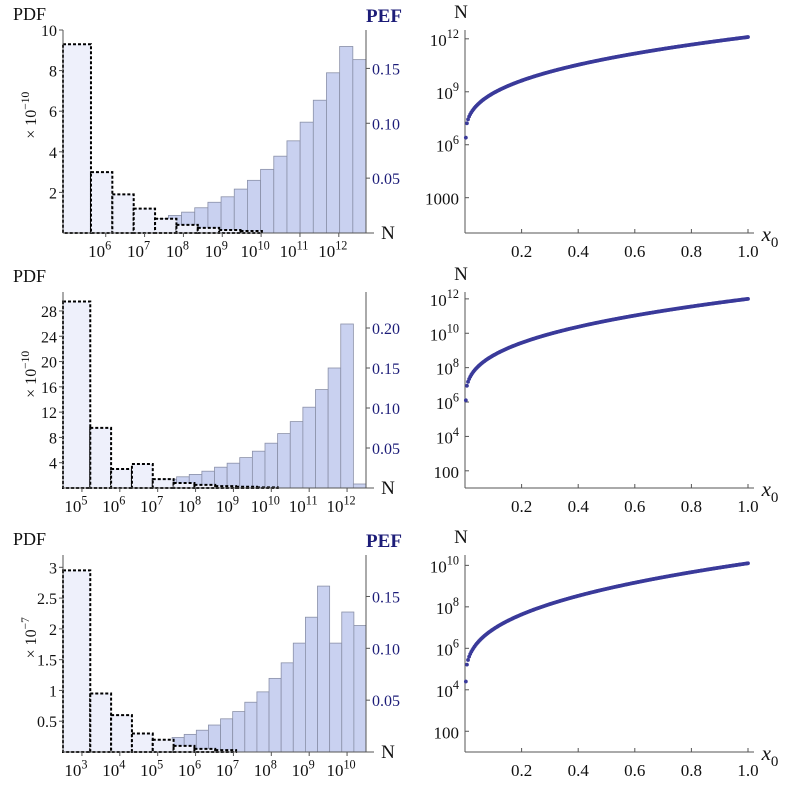  I want to click on x-axis-label-sub: 0, so click(775, 243).